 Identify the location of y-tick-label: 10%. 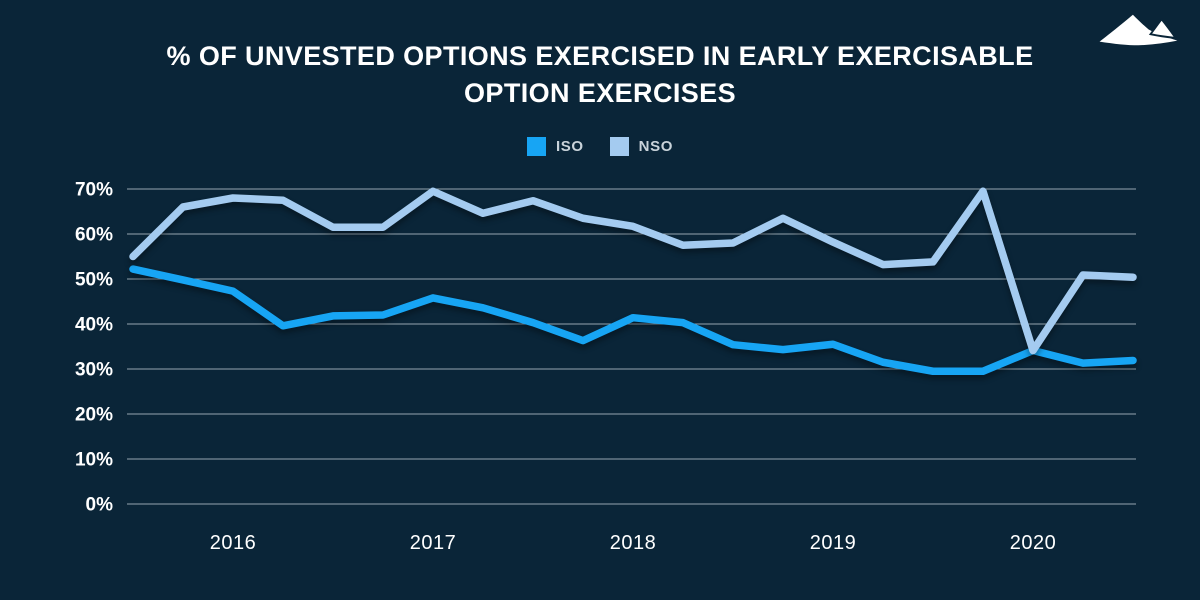
(94, 460).